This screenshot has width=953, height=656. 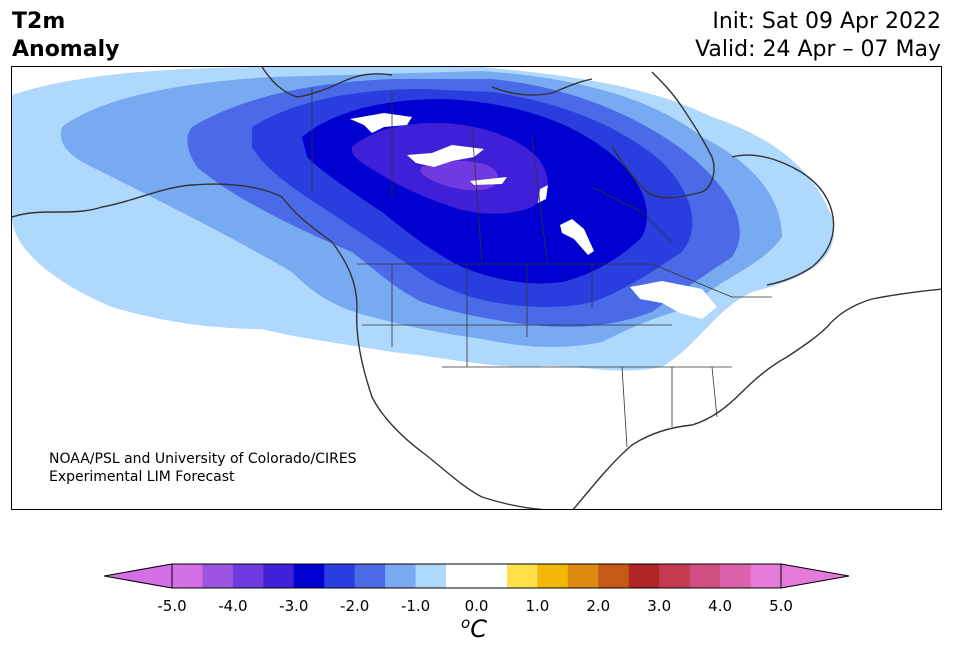 I want to click on unit-superscript: o, so click(x=466, y=623).